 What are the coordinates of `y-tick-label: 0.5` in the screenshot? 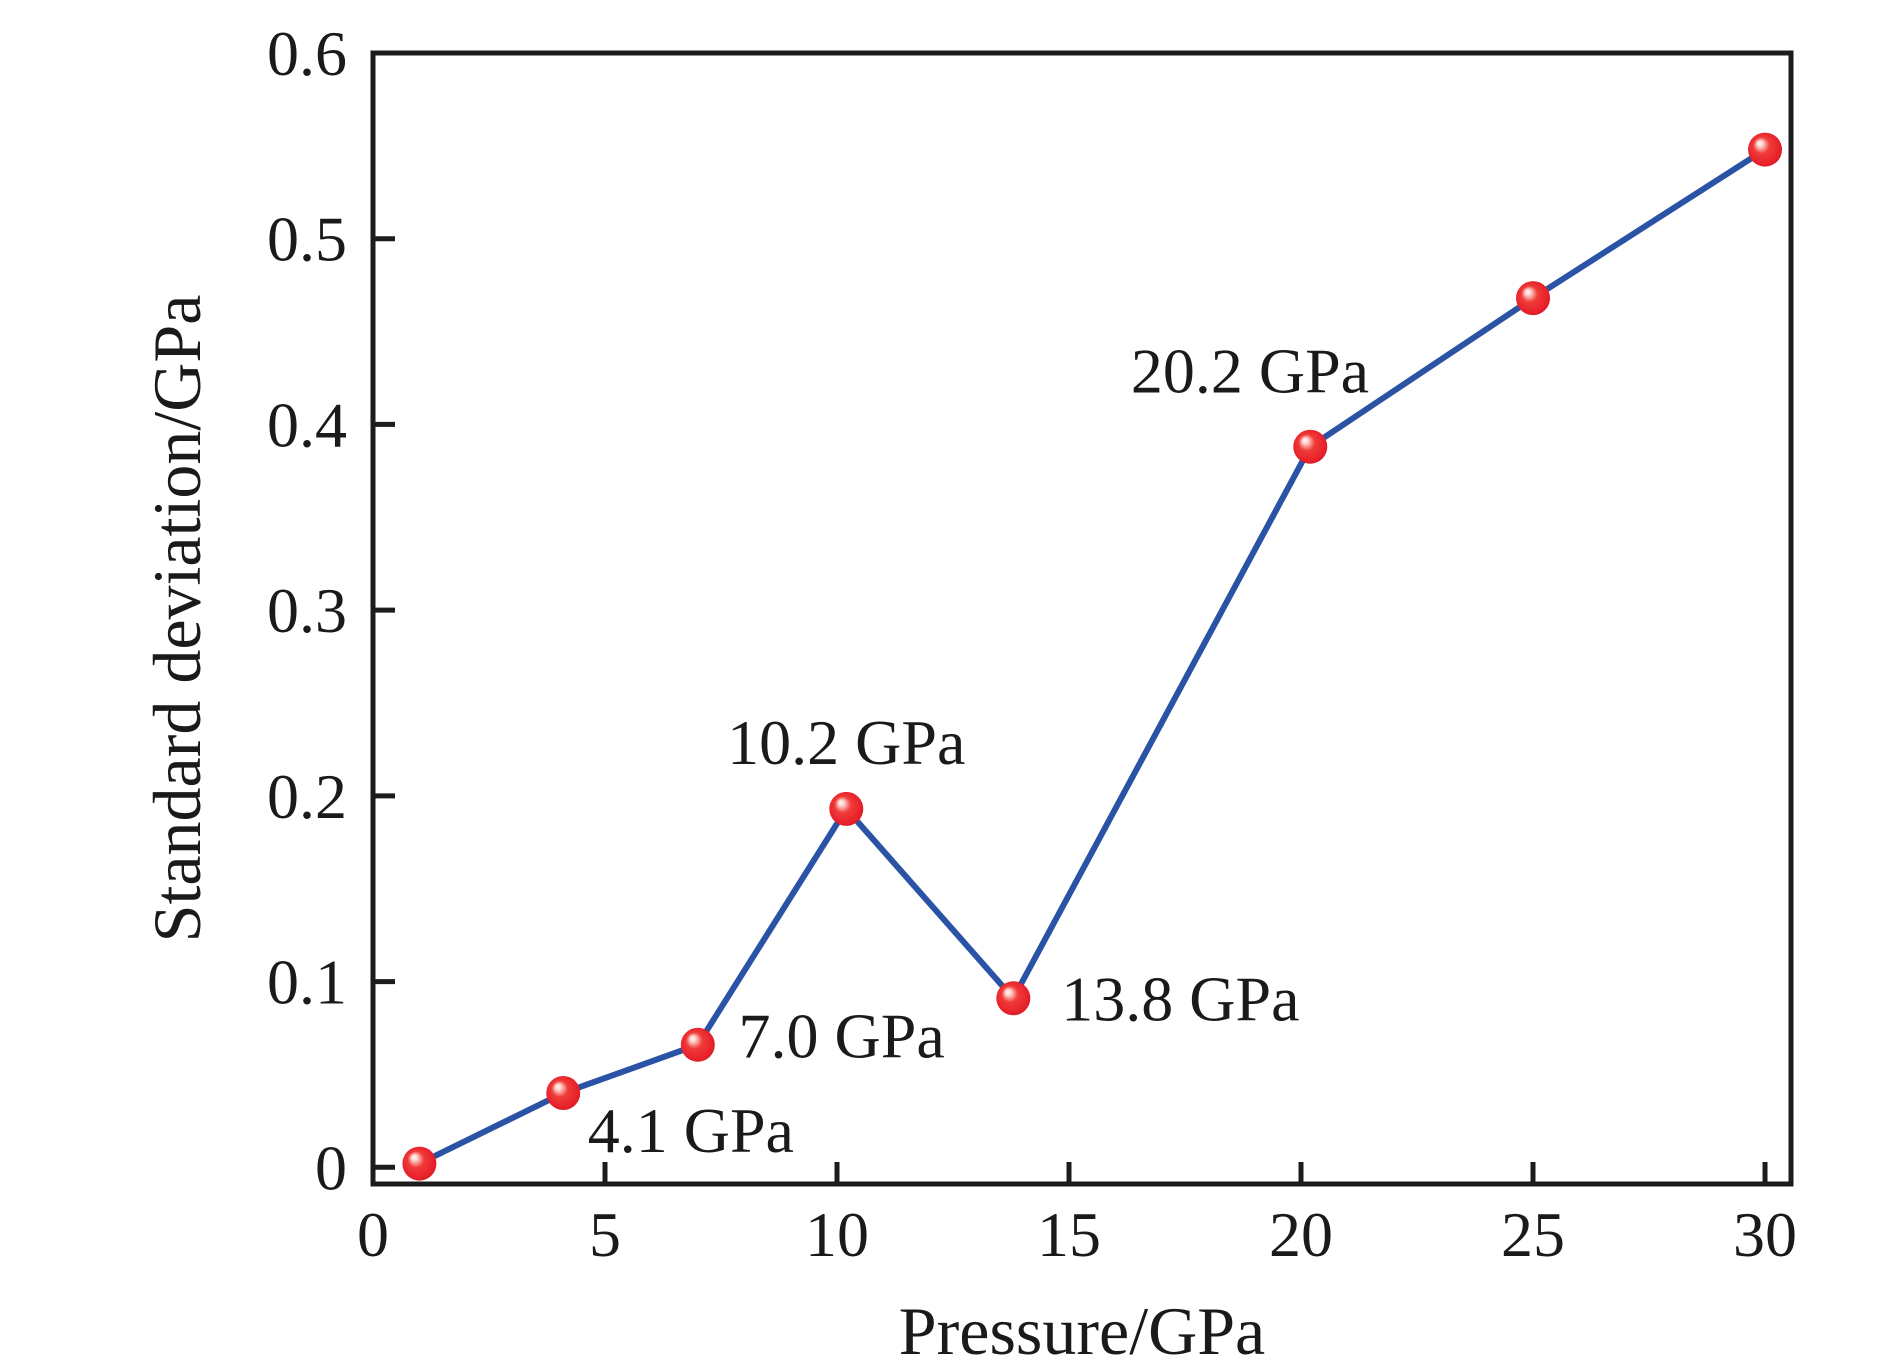 It's located at (307, 239).